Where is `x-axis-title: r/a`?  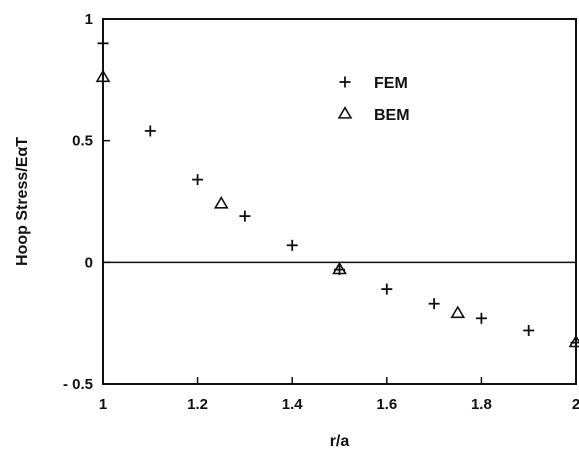 x-axis-title: r/a is located at coordinates (340, 441).